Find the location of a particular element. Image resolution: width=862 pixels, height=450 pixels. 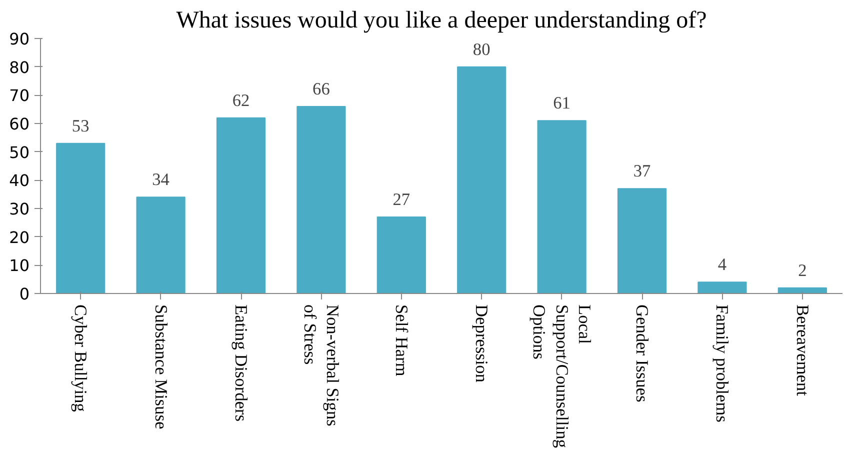

data-label: 37 is located at coordinates (642, 171).